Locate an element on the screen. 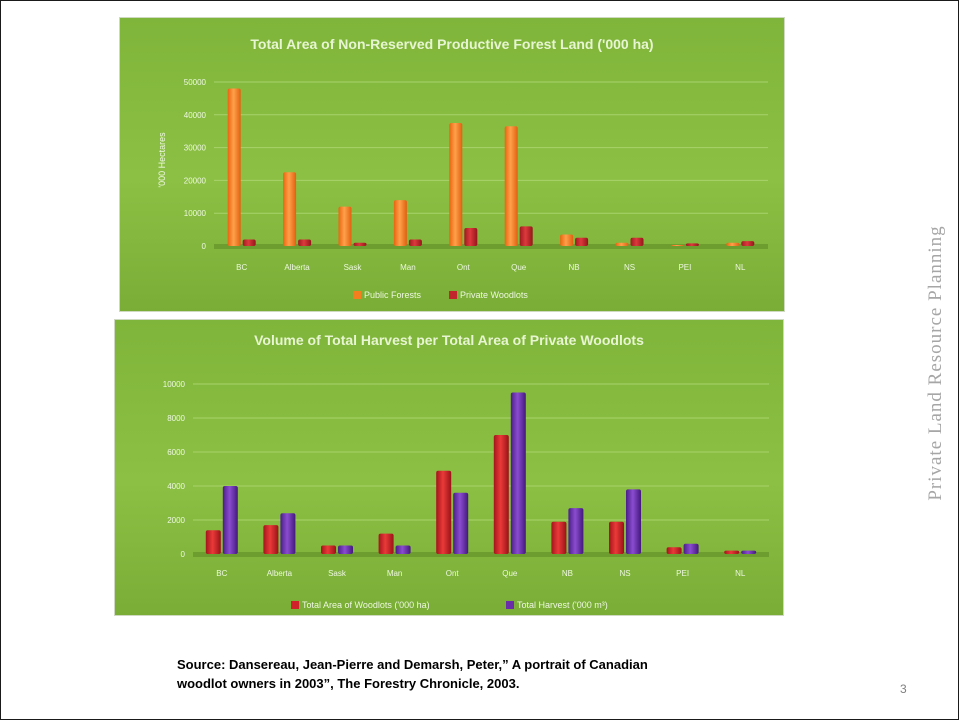  bar-public-ns is located at coordinates (622, 244).